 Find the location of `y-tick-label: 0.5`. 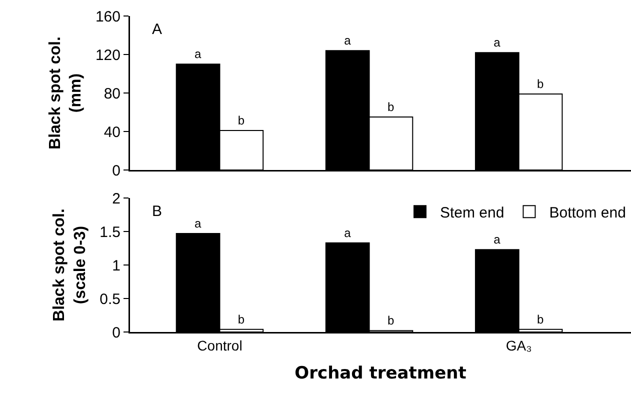

y-tick-label: 0.5 is located at coordinates (110, 299).